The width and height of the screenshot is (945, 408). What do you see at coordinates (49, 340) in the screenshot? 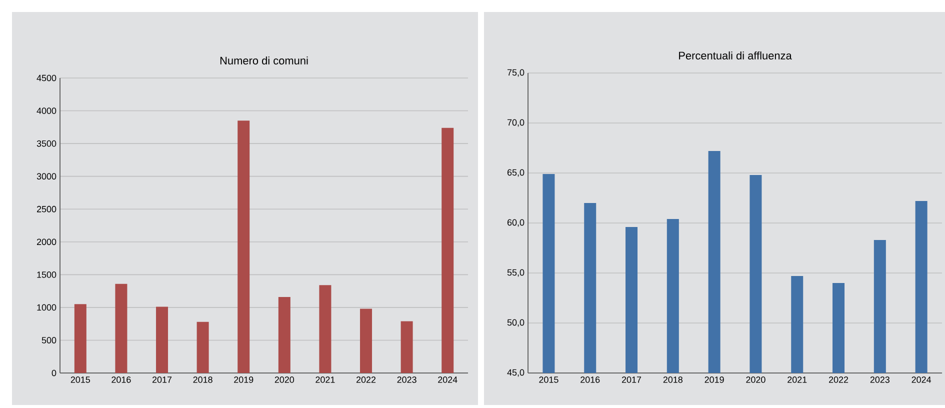
I see `y-tick-label: 500` at bounding box center [49, 340].